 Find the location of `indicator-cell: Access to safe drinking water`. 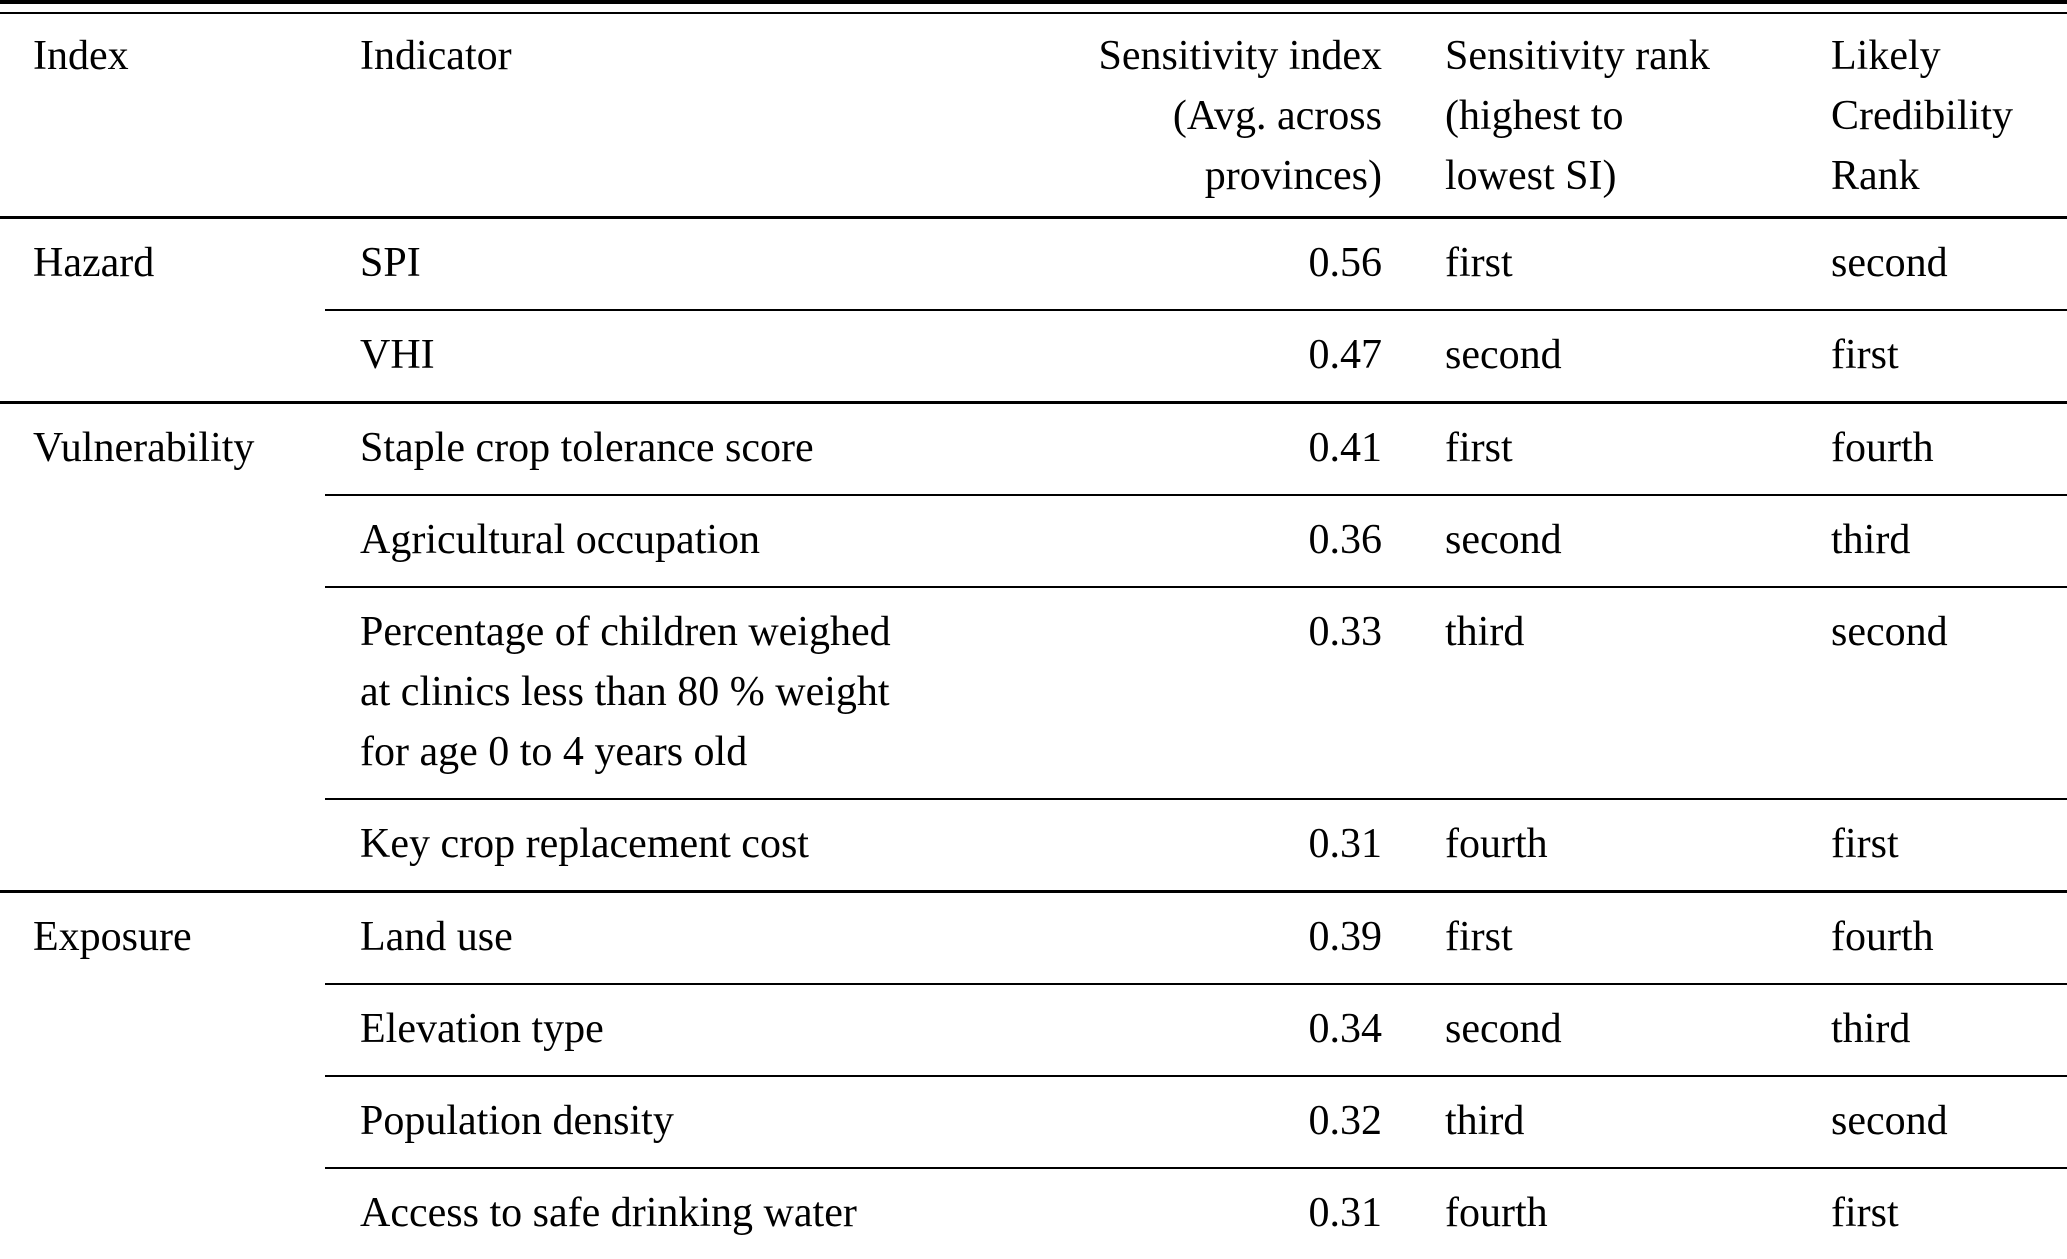

indicator-cell: Access to safe drinking water is located at coordinates (691, 1213).